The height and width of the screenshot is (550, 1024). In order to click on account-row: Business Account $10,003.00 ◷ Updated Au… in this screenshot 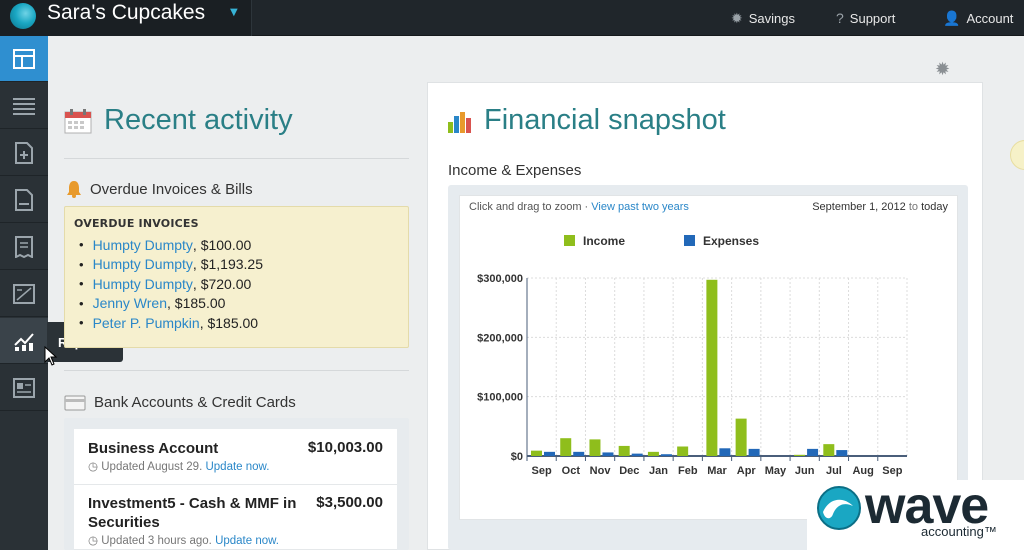, I will do `click(235, 457)`.